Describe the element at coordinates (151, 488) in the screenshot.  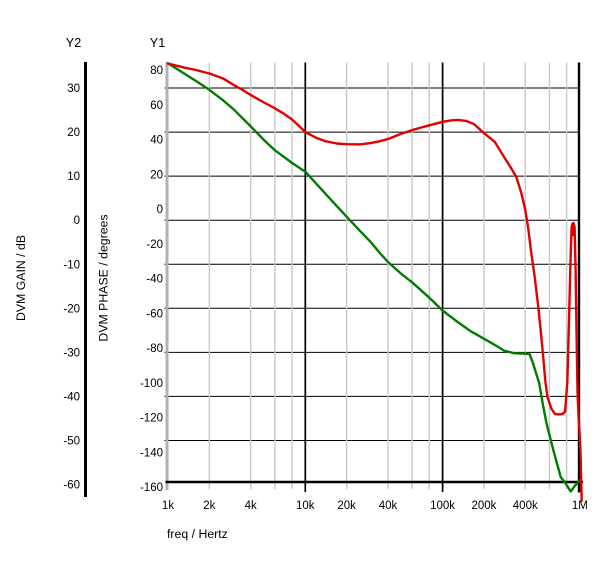
I see `y1-tick-label: -160` at that location.